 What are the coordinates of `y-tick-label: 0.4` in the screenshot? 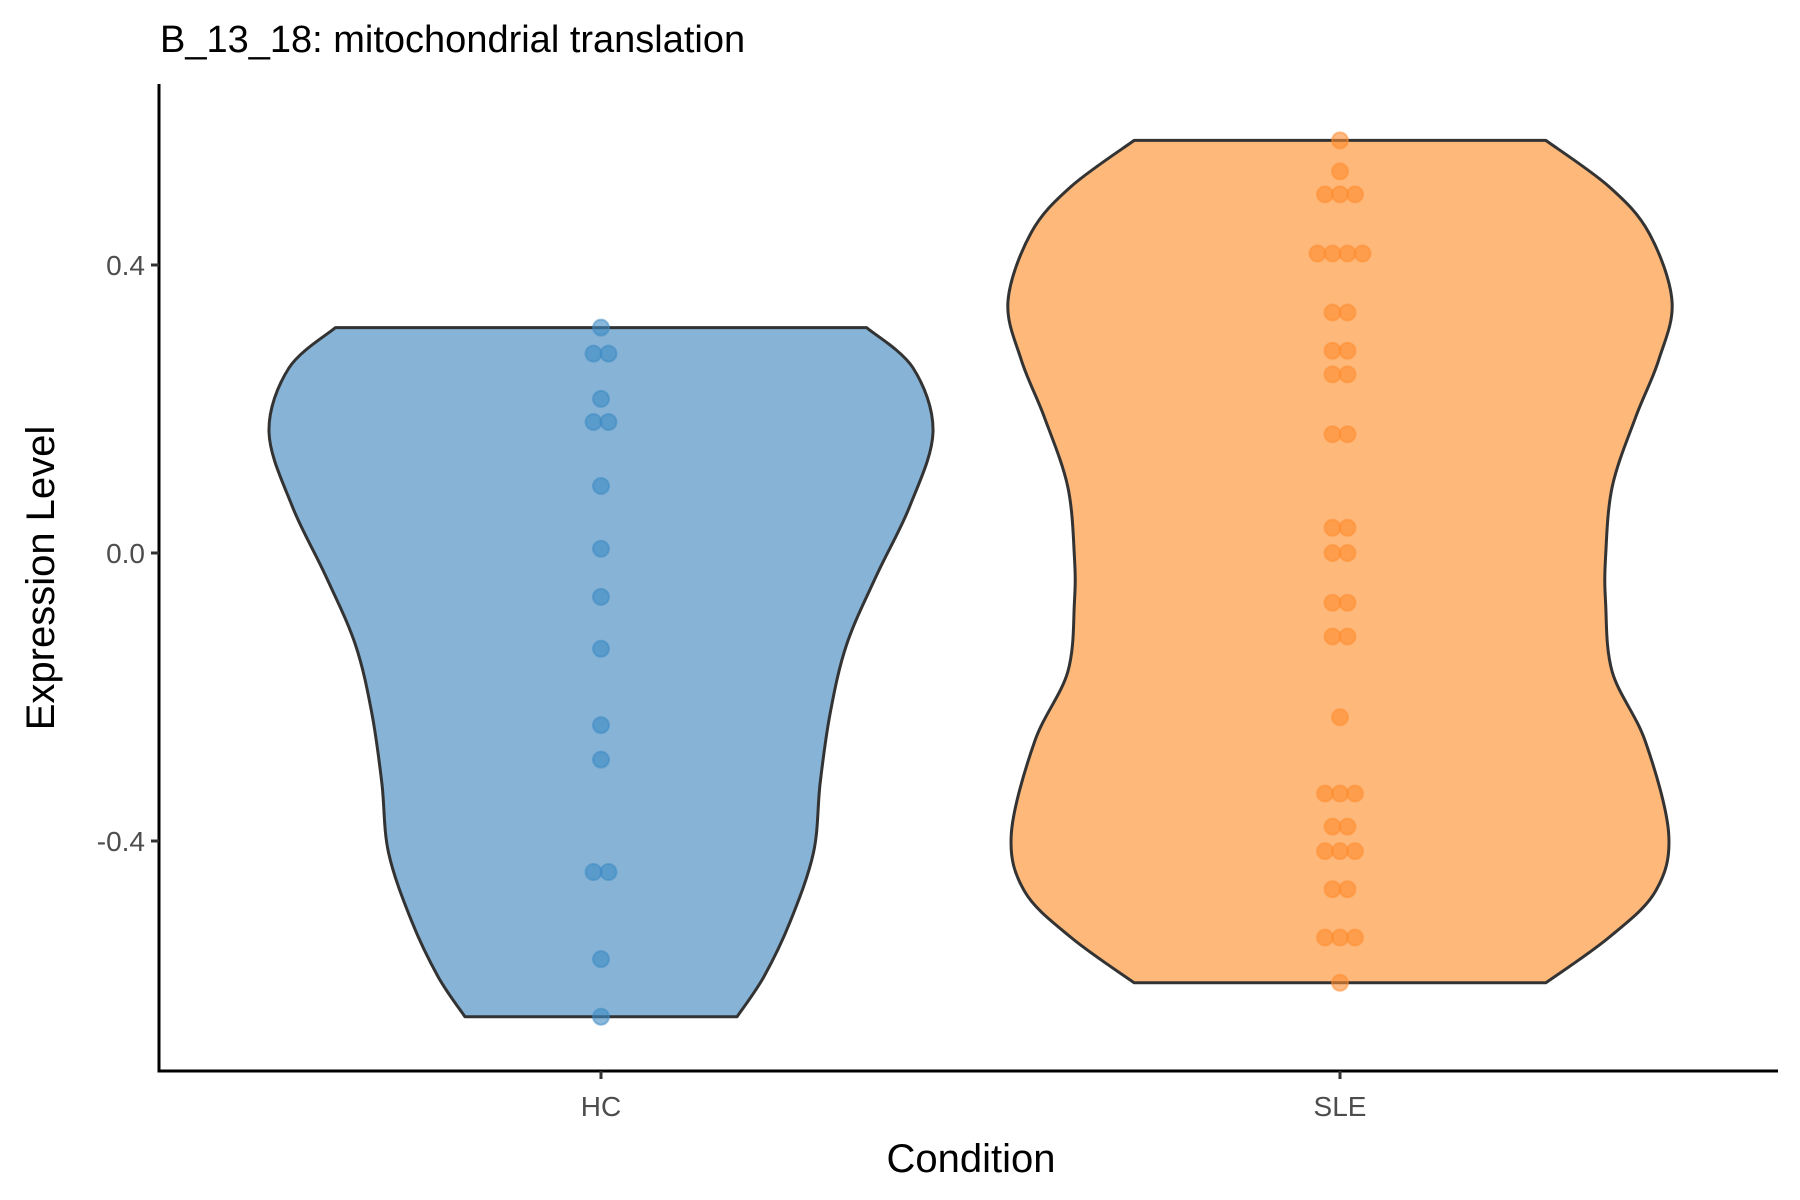 It's located at (125, 265).